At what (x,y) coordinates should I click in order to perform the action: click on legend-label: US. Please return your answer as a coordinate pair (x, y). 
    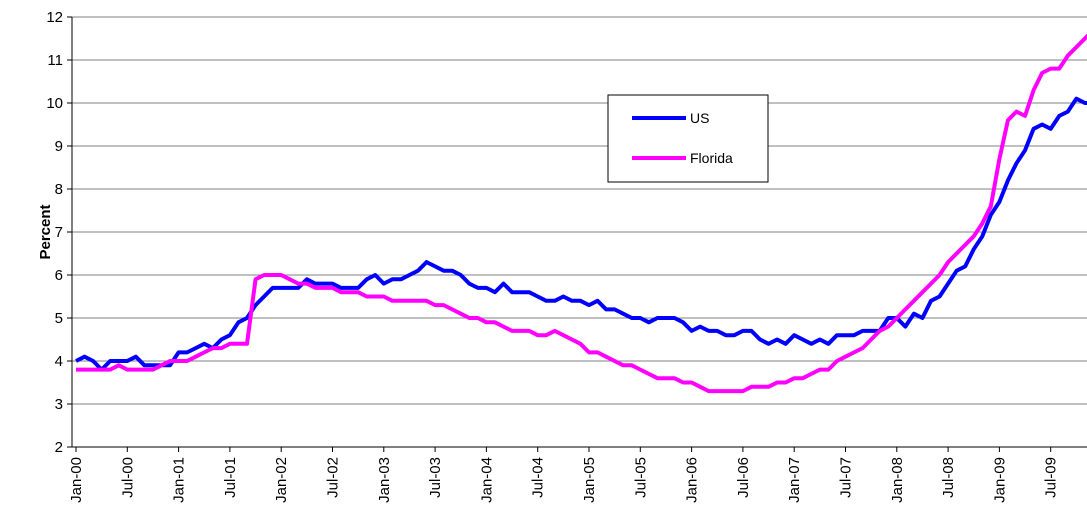
    Looking at the image, I should click on (699, 118).